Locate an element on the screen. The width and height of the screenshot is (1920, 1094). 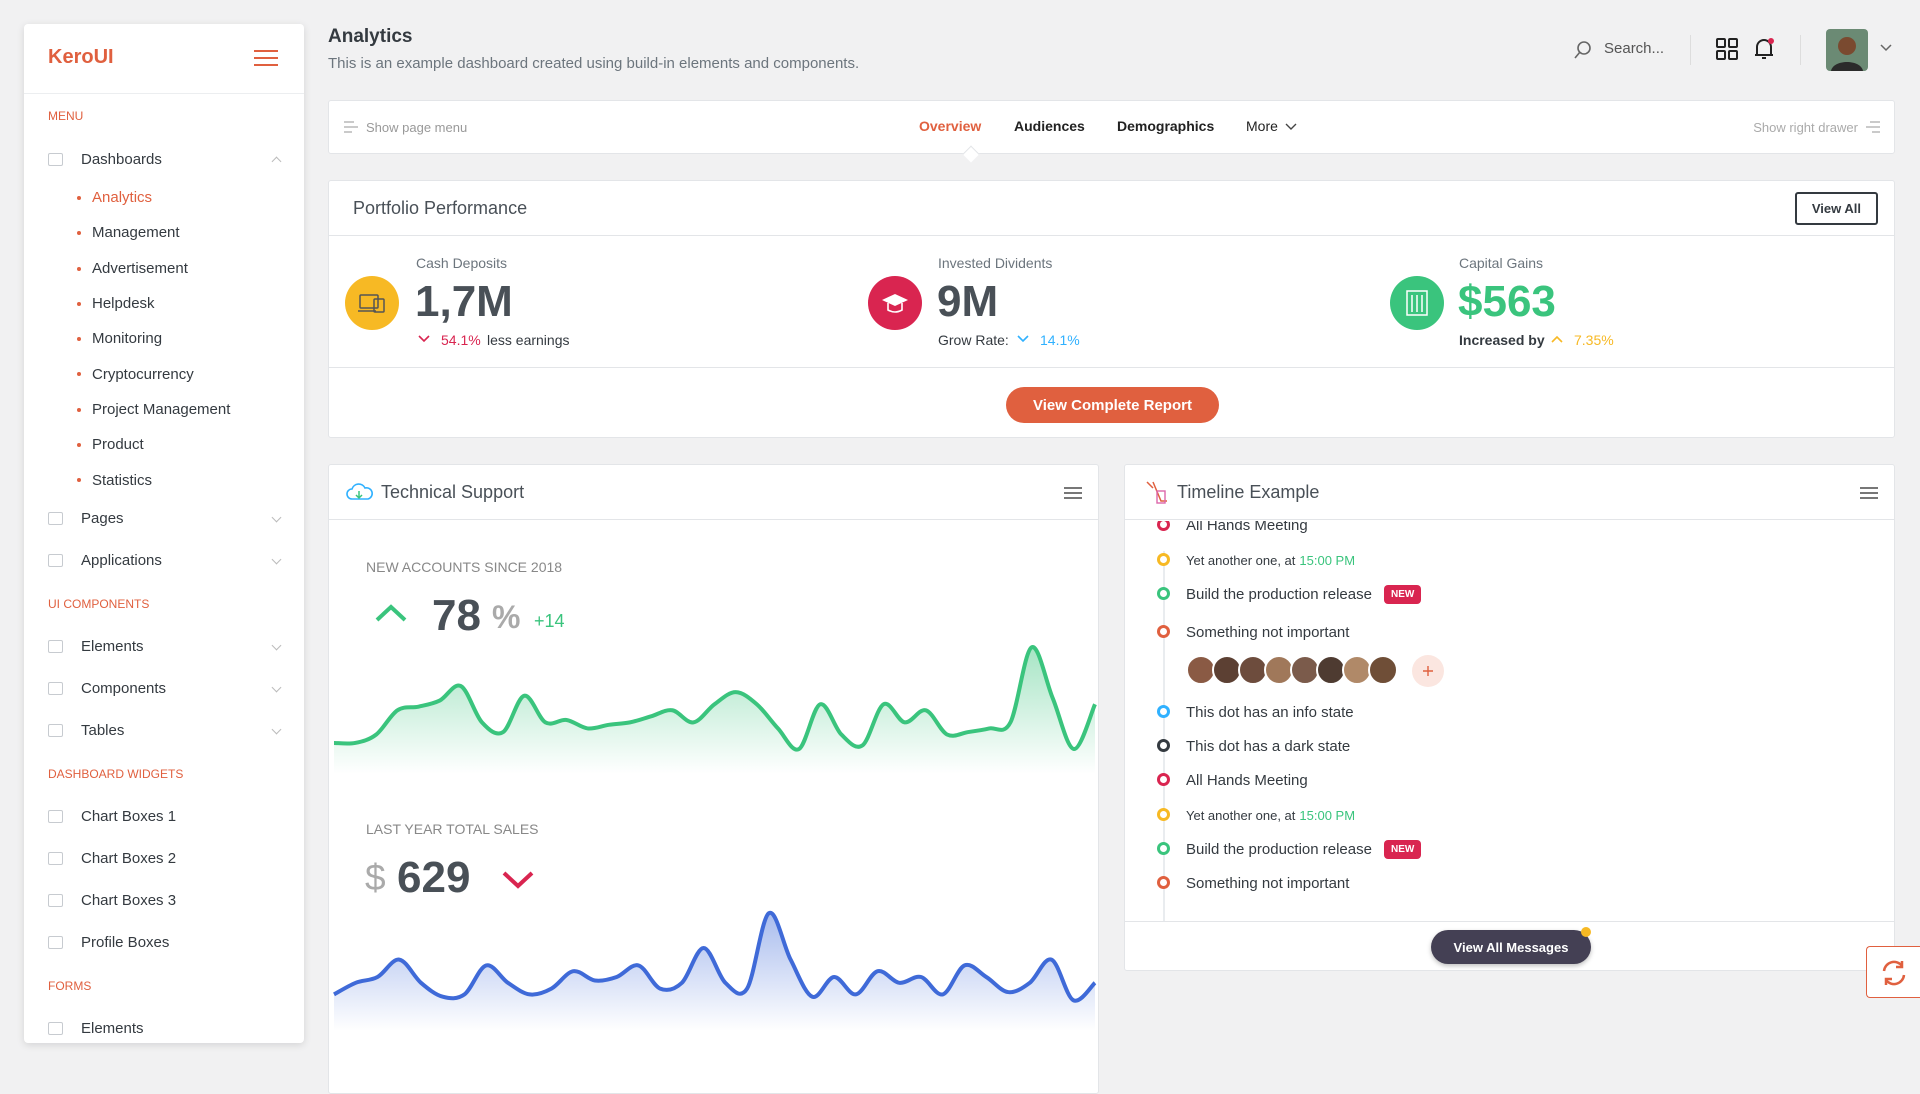
apps-icon is located at coordinates (1727, 49).